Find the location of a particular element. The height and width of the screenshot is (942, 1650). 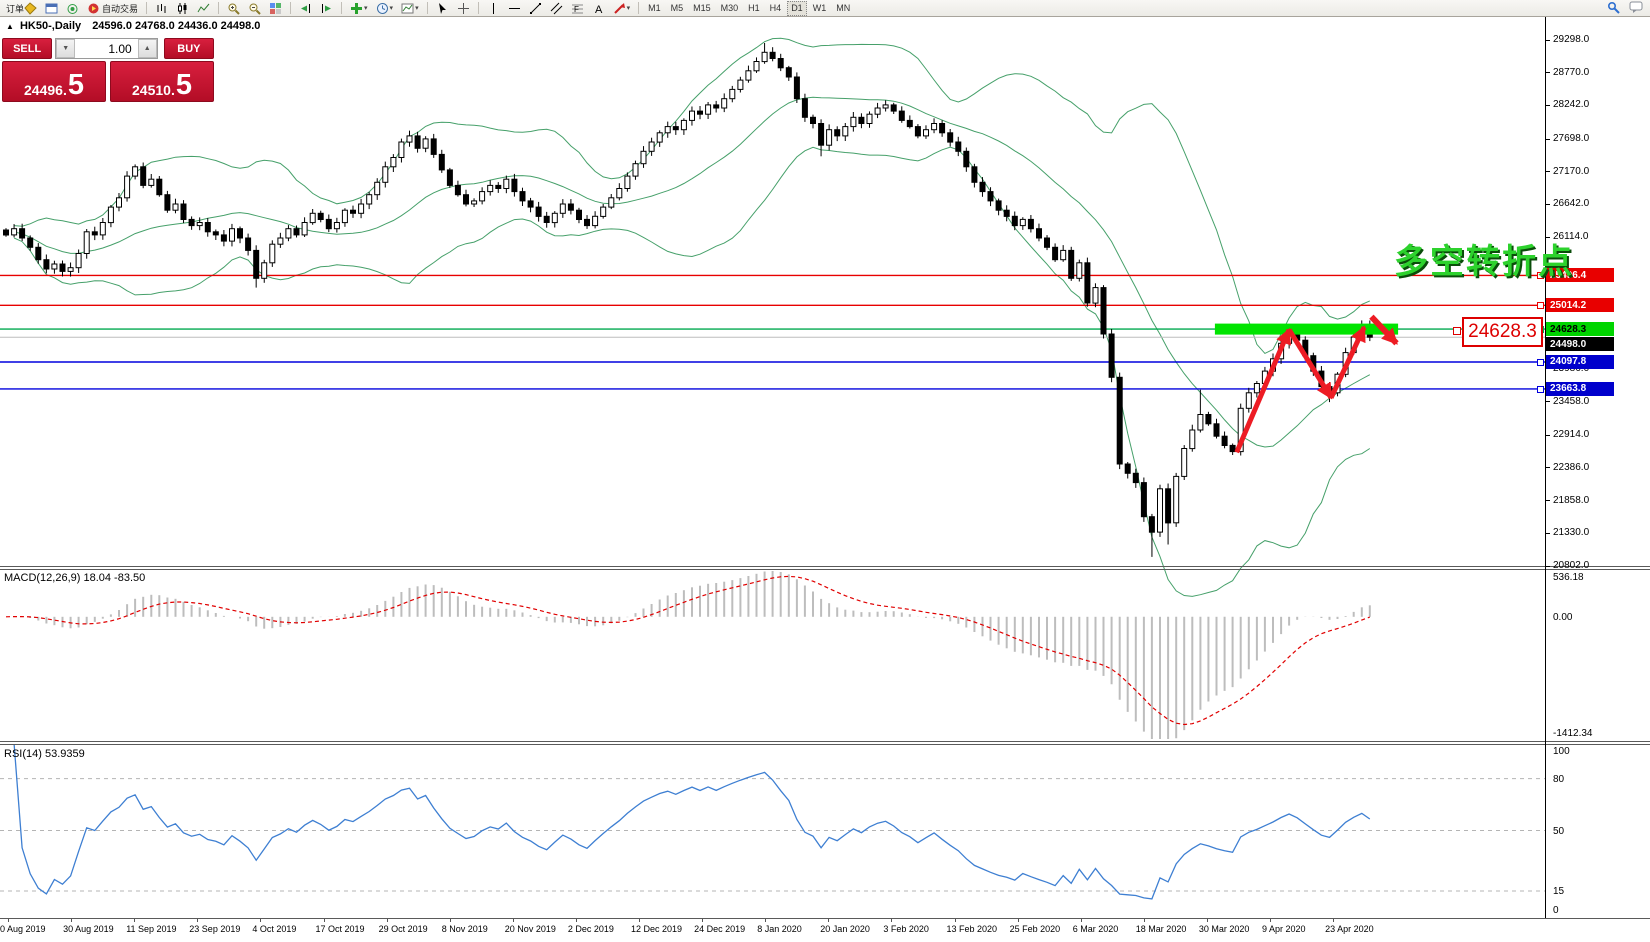

period-button-m1: M1 is located at coordinates (654, 7).